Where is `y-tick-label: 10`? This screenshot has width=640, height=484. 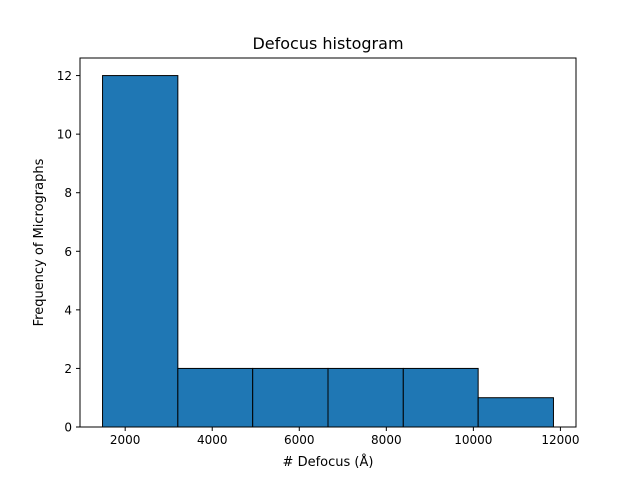
y-tick-label: 10 is located at coordinates (64, 135).